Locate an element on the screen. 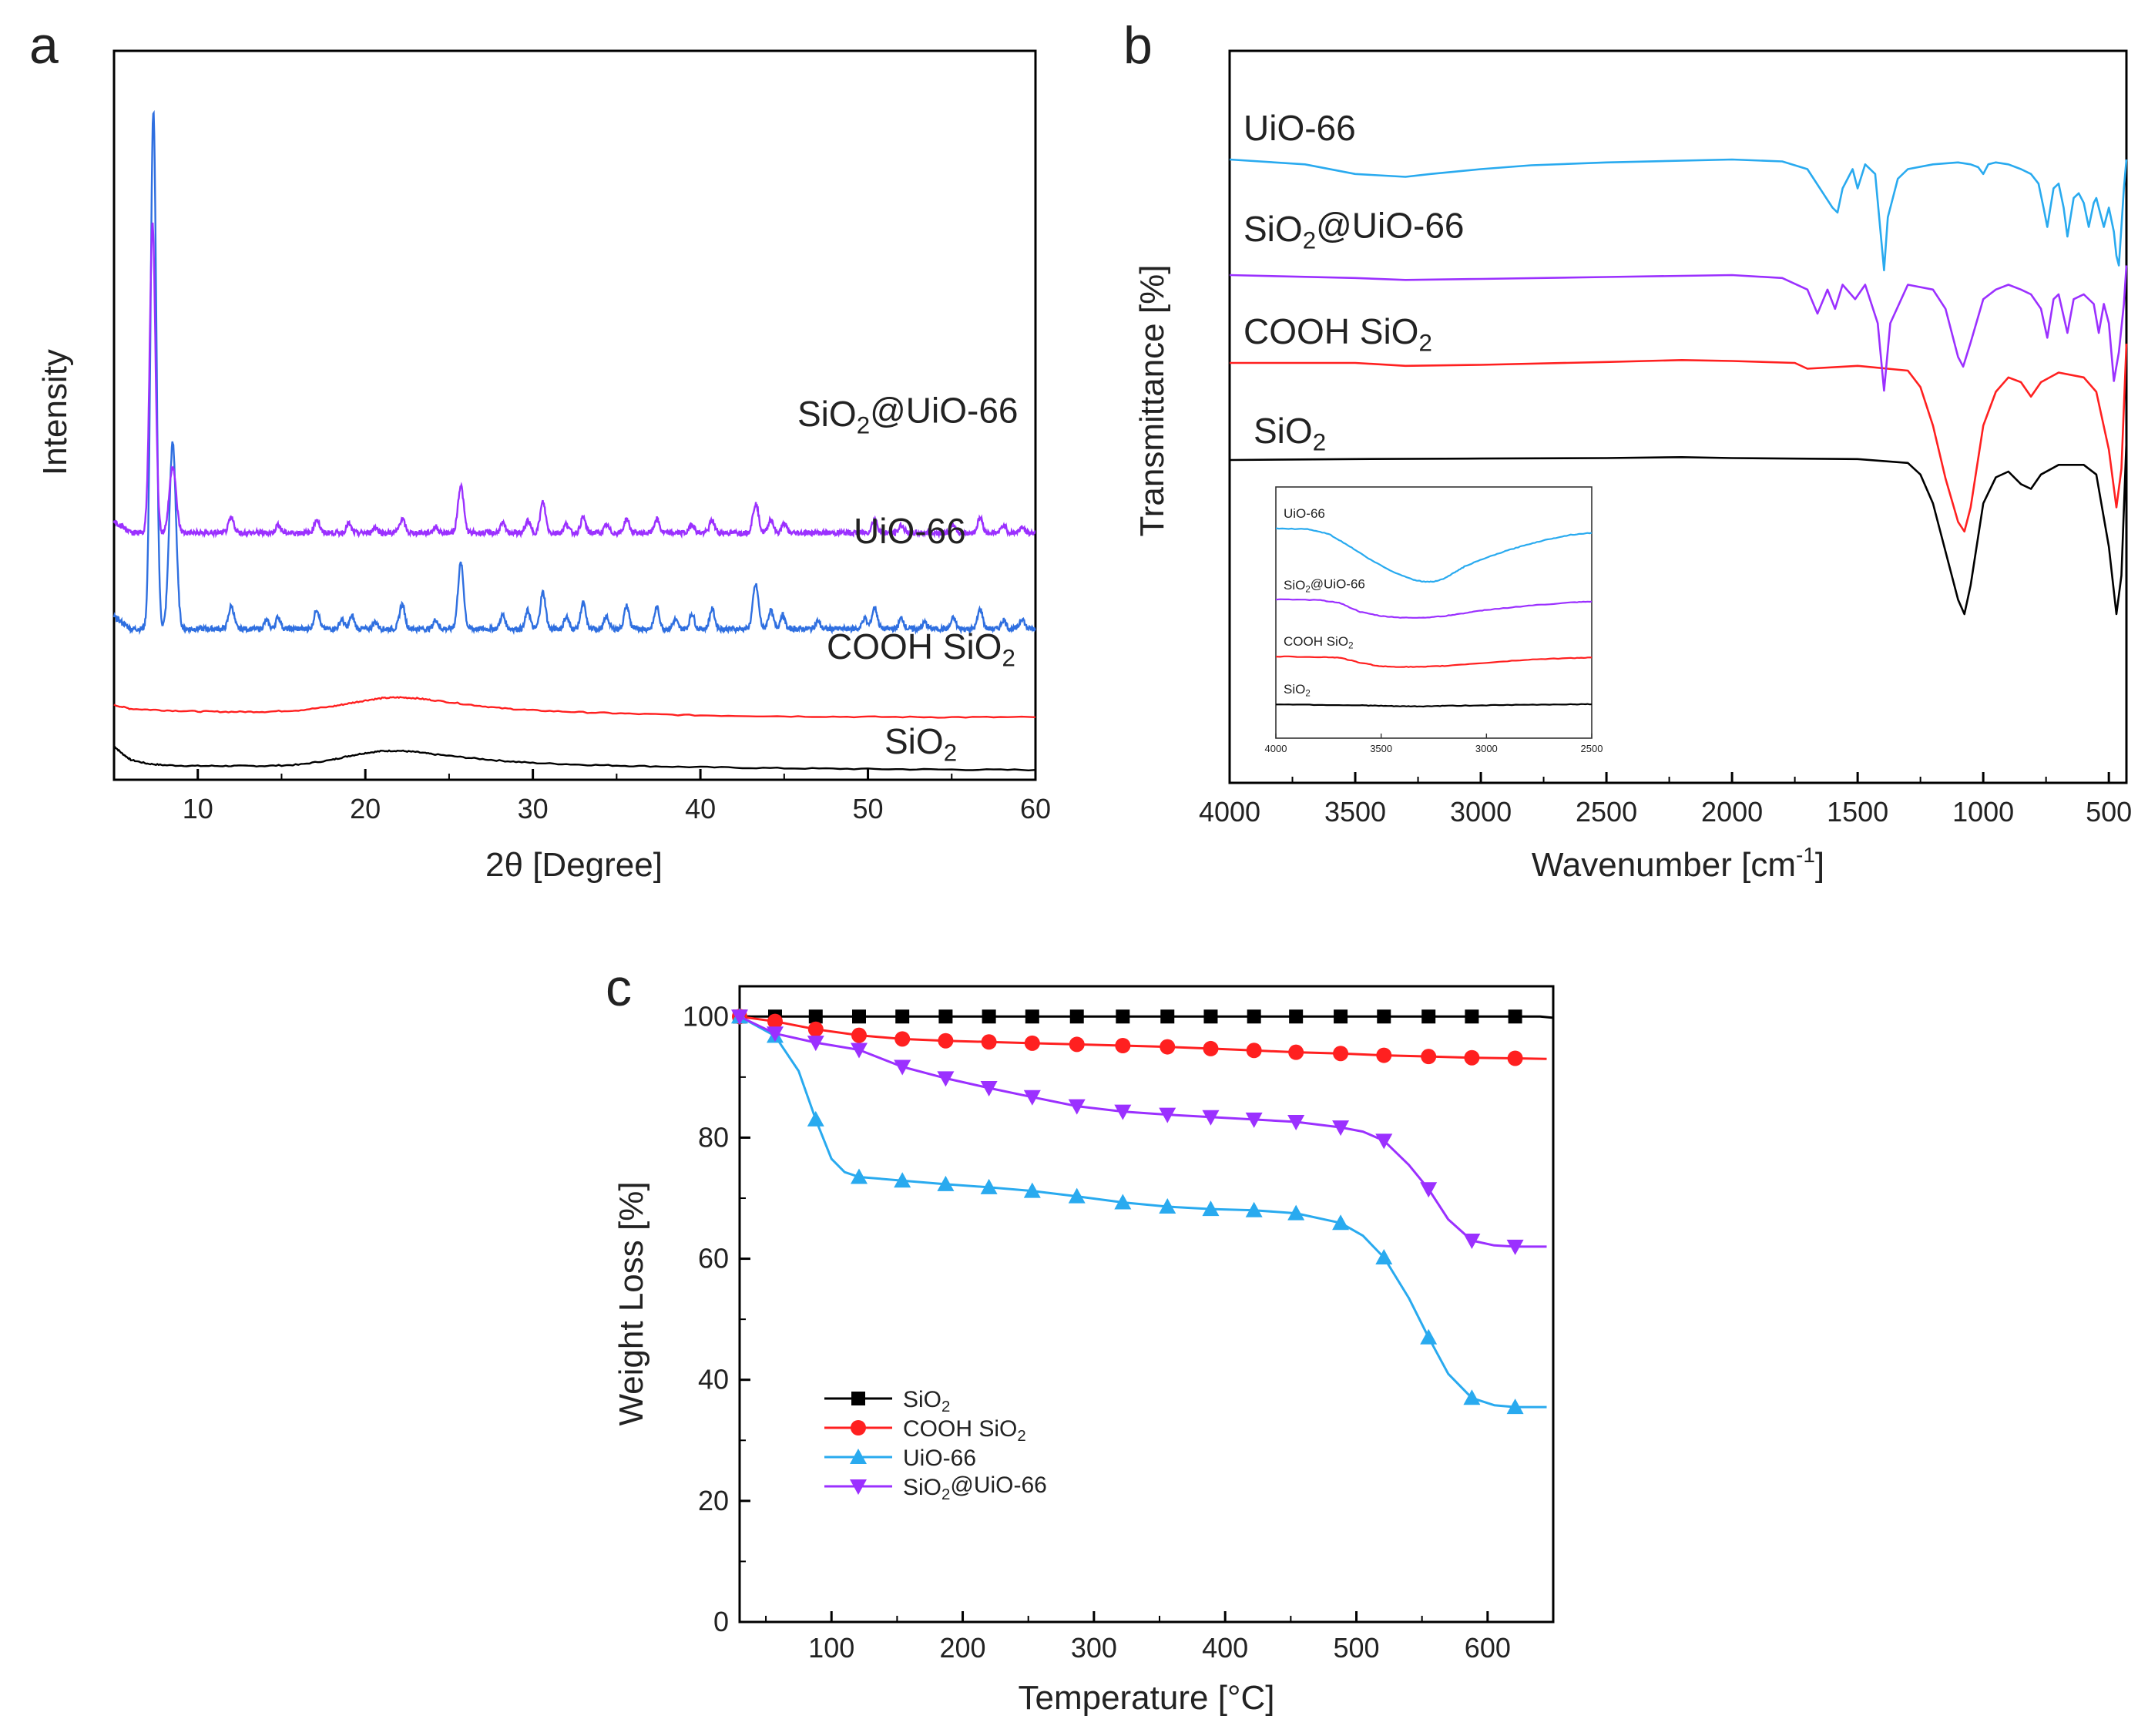  panel-b-lines is located at coordinates (1678, 387).